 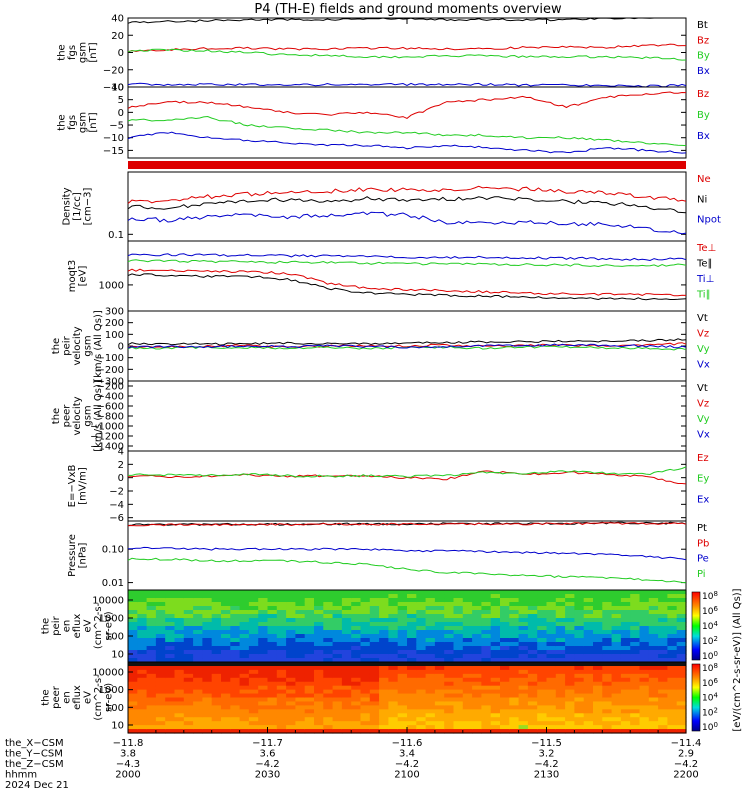 I want to click on legend-Vy: Vy, so click(x=703, y=419).